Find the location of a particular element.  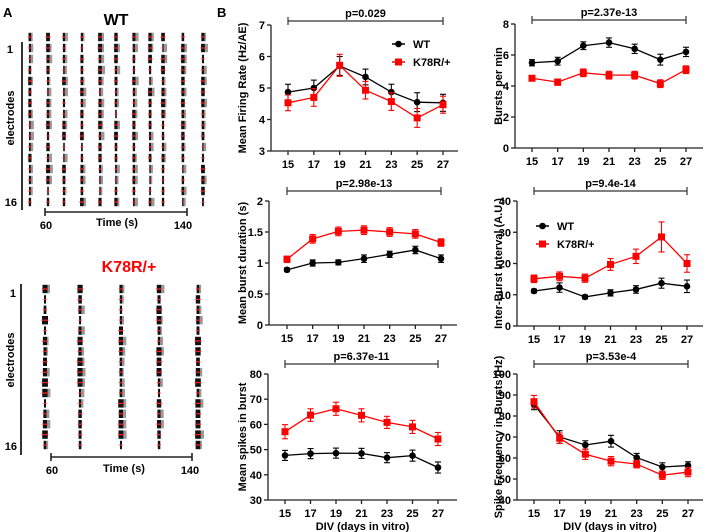

x-axis-label: DIV (days in vitro) is located at coordinates (610, 526).